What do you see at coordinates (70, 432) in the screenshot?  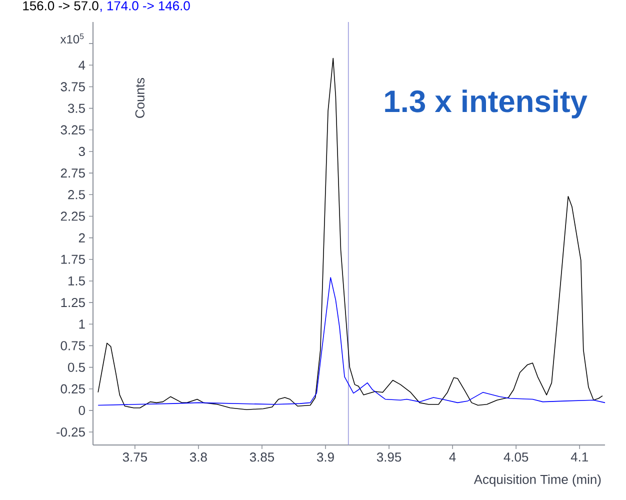 I see `y-tick-label: -0.25` at bounding box center [70, 432].